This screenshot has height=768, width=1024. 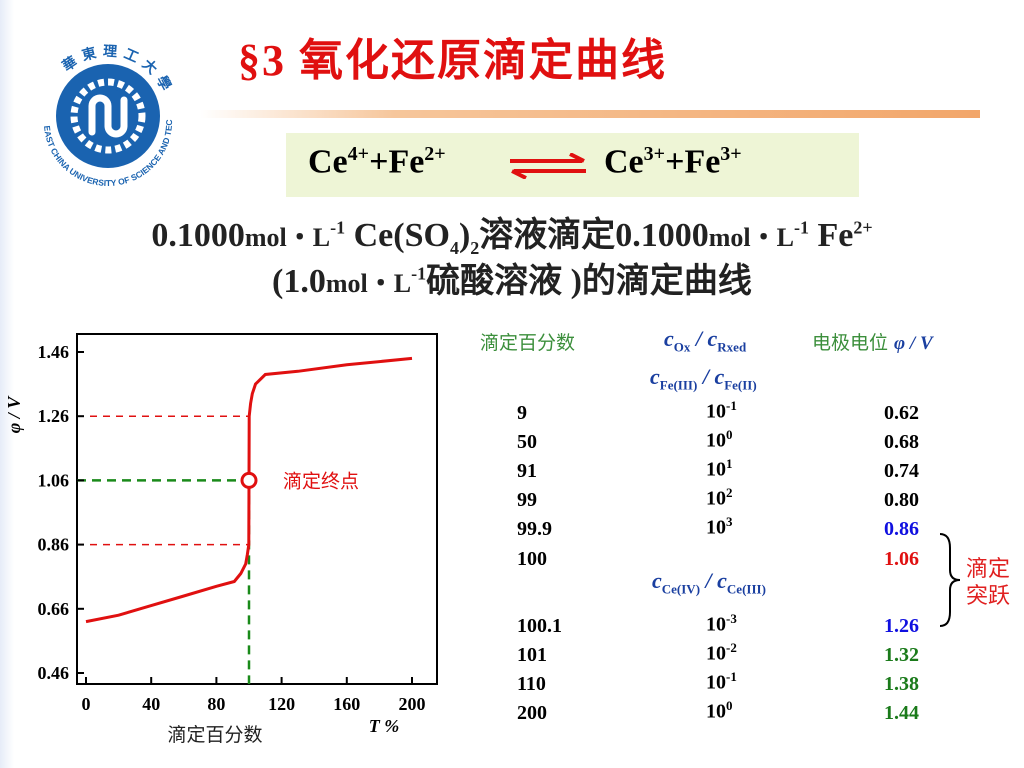 What do you see at coordinates (950, 580) in the screenshot?
I see `jump-brace-icon` at bounding box center [950, 580].